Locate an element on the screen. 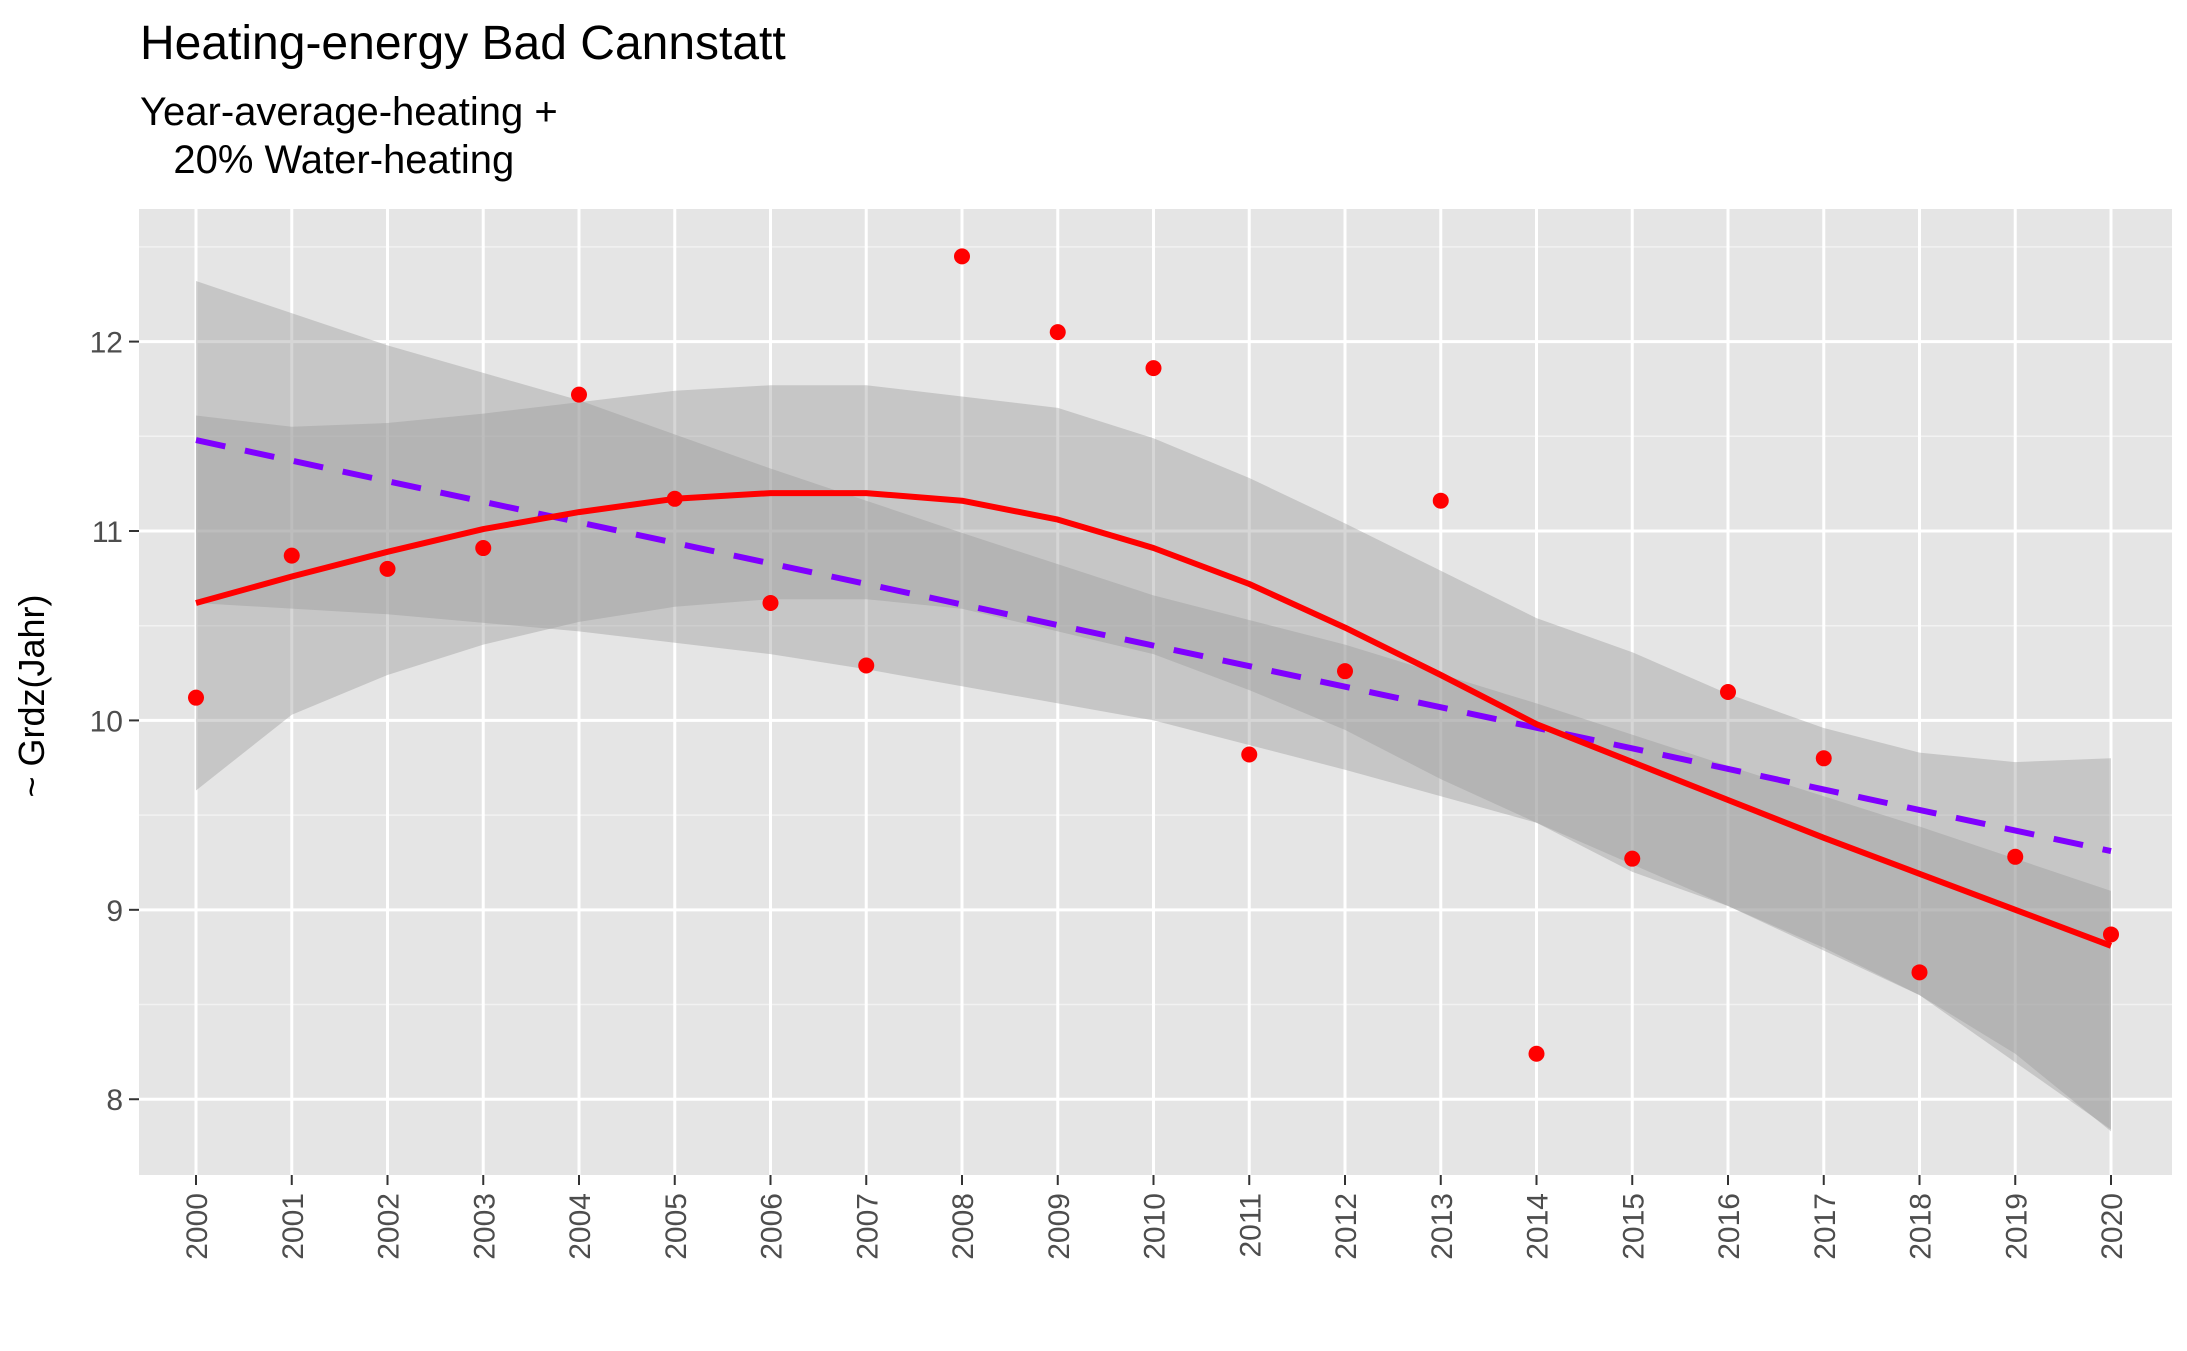  x-tick-label: 2011 is located at coordinates (1250, 1225).